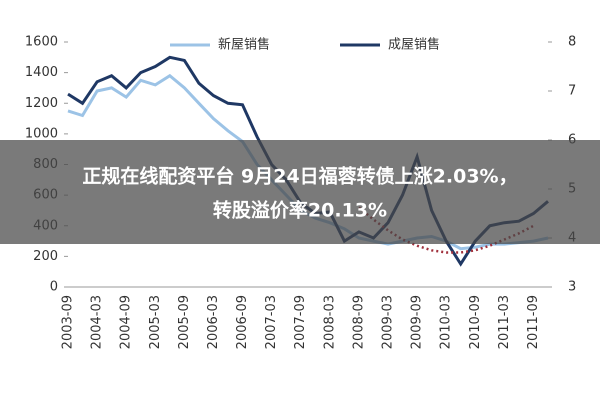  What do you see at coordinates (97, 322) in the screenshot?
I see `x-tick-label: 2004-03` at bounding box center [97, 322].